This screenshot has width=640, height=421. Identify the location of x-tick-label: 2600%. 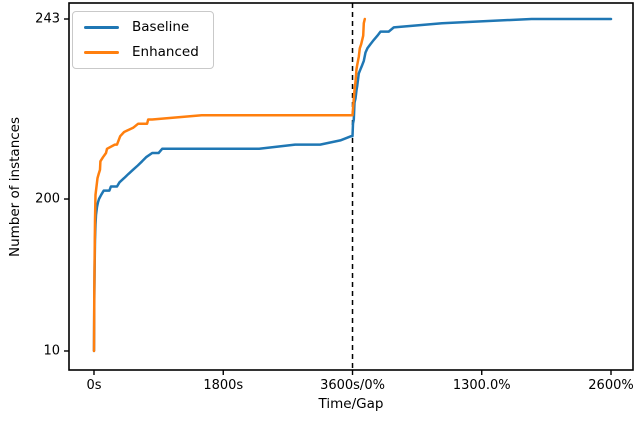
(611, 385).